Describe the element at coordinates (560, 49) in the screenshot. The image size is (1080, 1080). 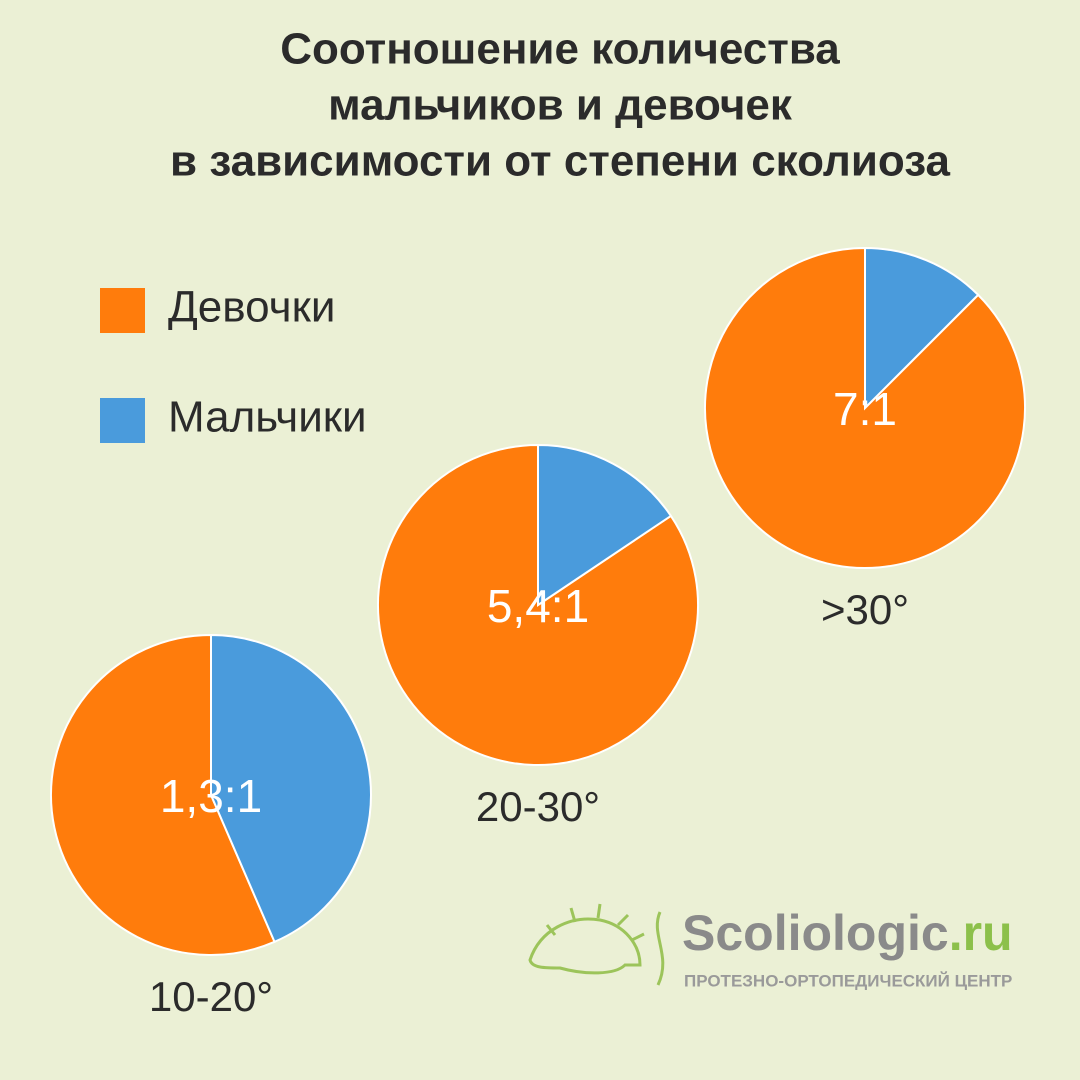
I see `chart-title: Соотношение количества` at that location.